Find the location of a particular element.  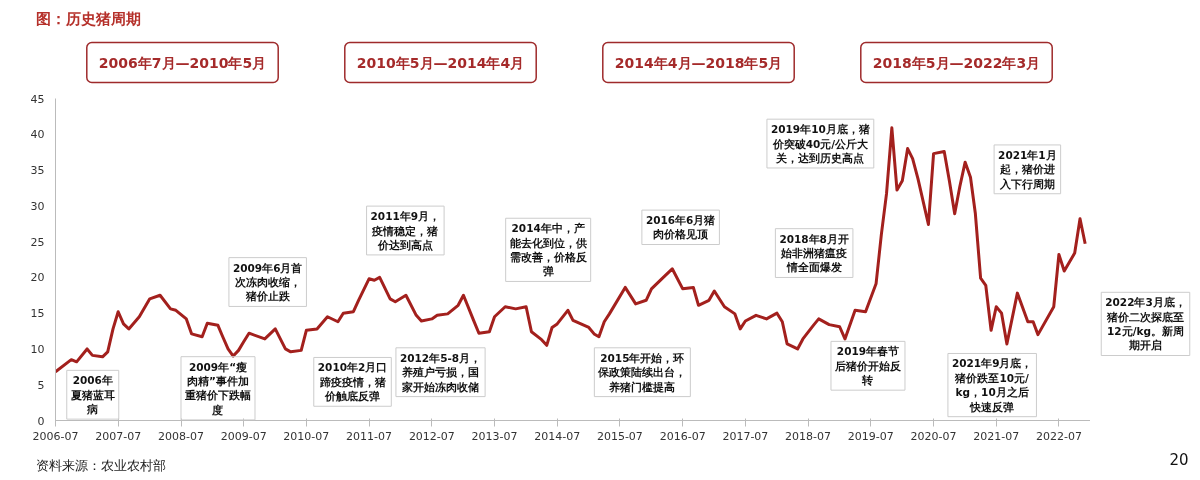

y-tick-label: 0 is located at coordinates (41, 421).